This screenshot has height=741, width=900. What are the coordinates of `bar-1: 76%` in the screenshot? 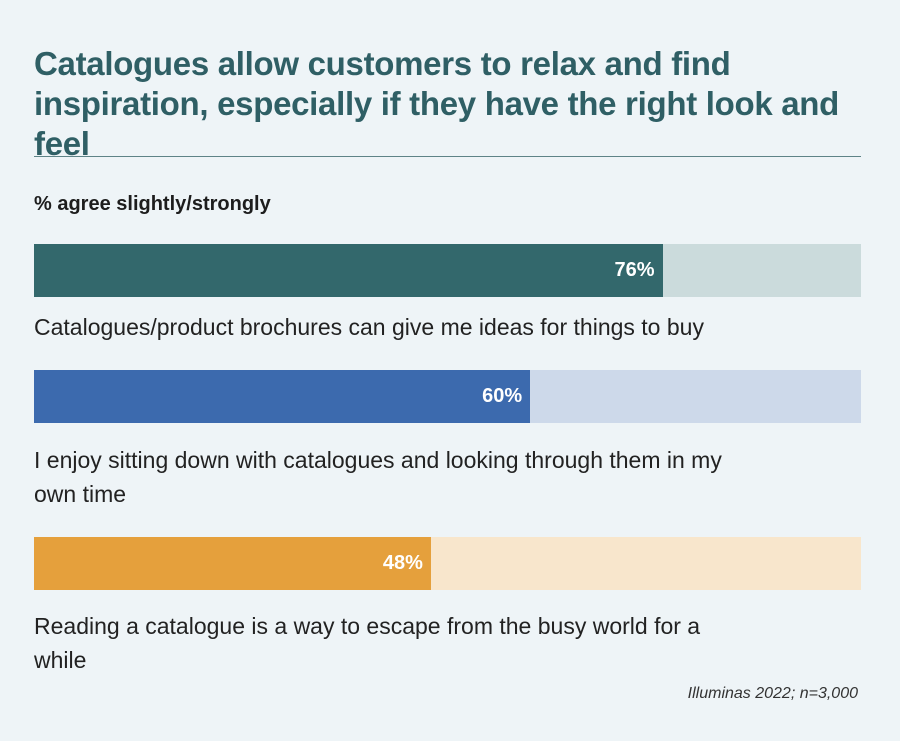 It's located at (348, 270).